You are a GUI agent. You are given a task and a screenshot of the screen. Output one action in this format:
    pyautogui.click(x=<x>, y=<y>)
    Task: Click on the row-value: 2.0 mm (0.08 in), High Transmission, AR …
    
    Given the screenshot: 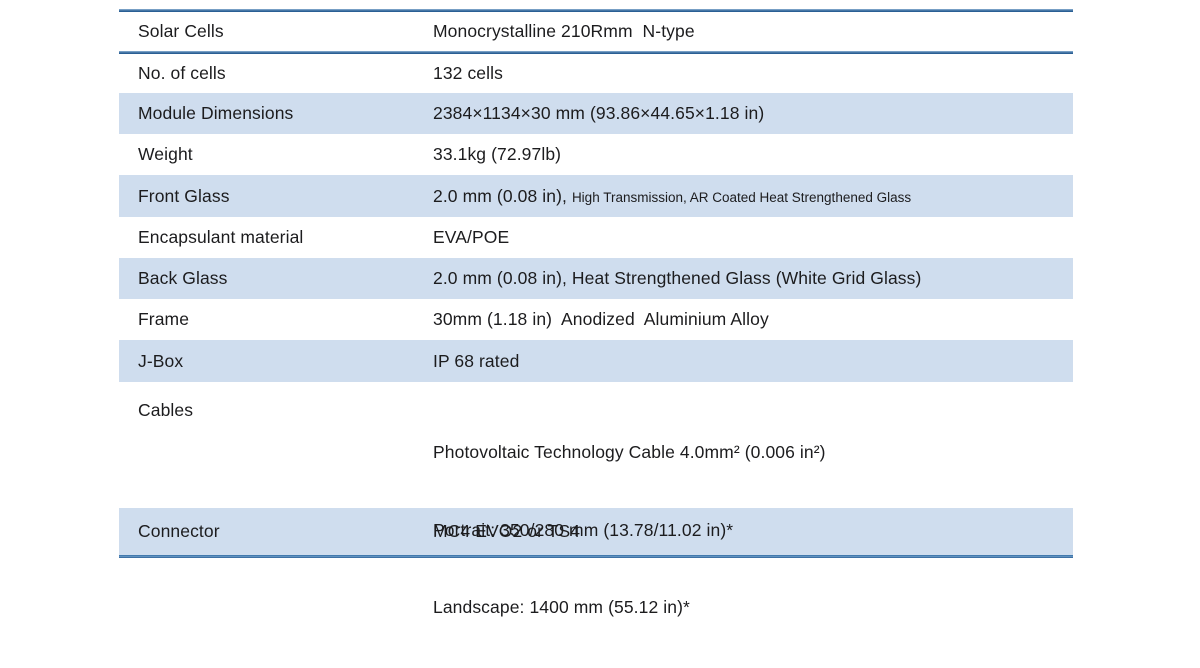 What is the action you would take?
    pyautogui.click(x=672, y=196)
    